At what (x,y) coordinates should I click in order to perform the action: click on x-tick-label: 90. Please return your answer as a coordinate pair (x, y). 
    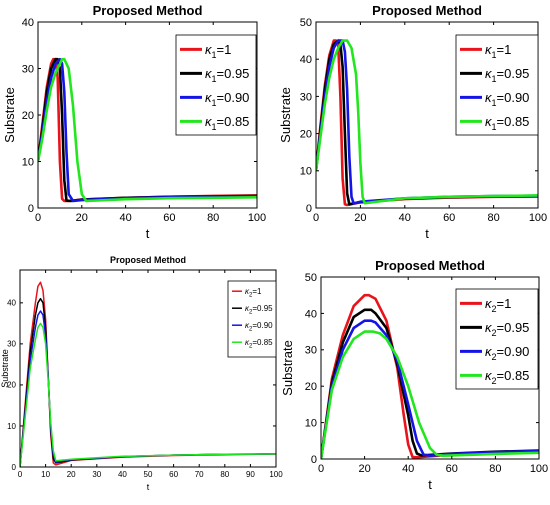
    Looking at the image, I should click on (250, 474).